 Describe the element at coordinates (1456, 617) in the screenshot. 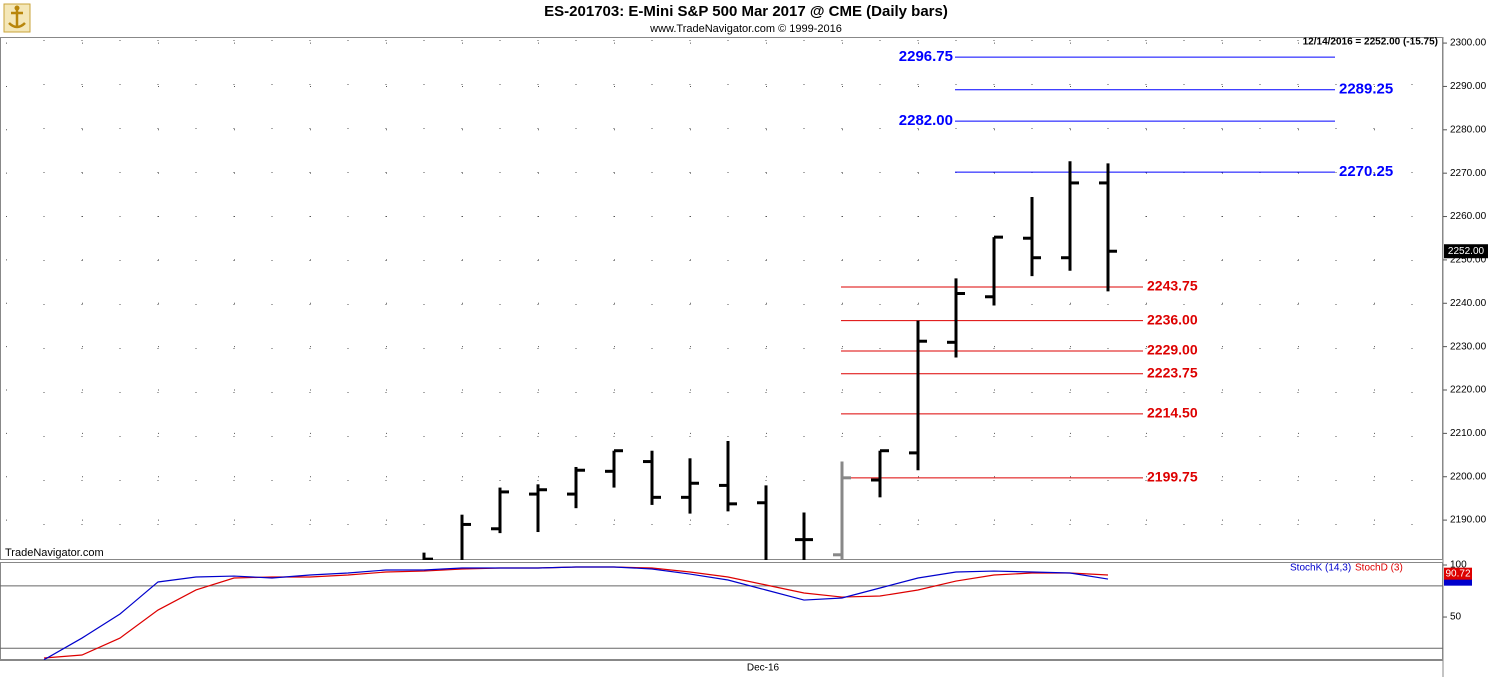

I see `y-tick-label: 50` at that location.